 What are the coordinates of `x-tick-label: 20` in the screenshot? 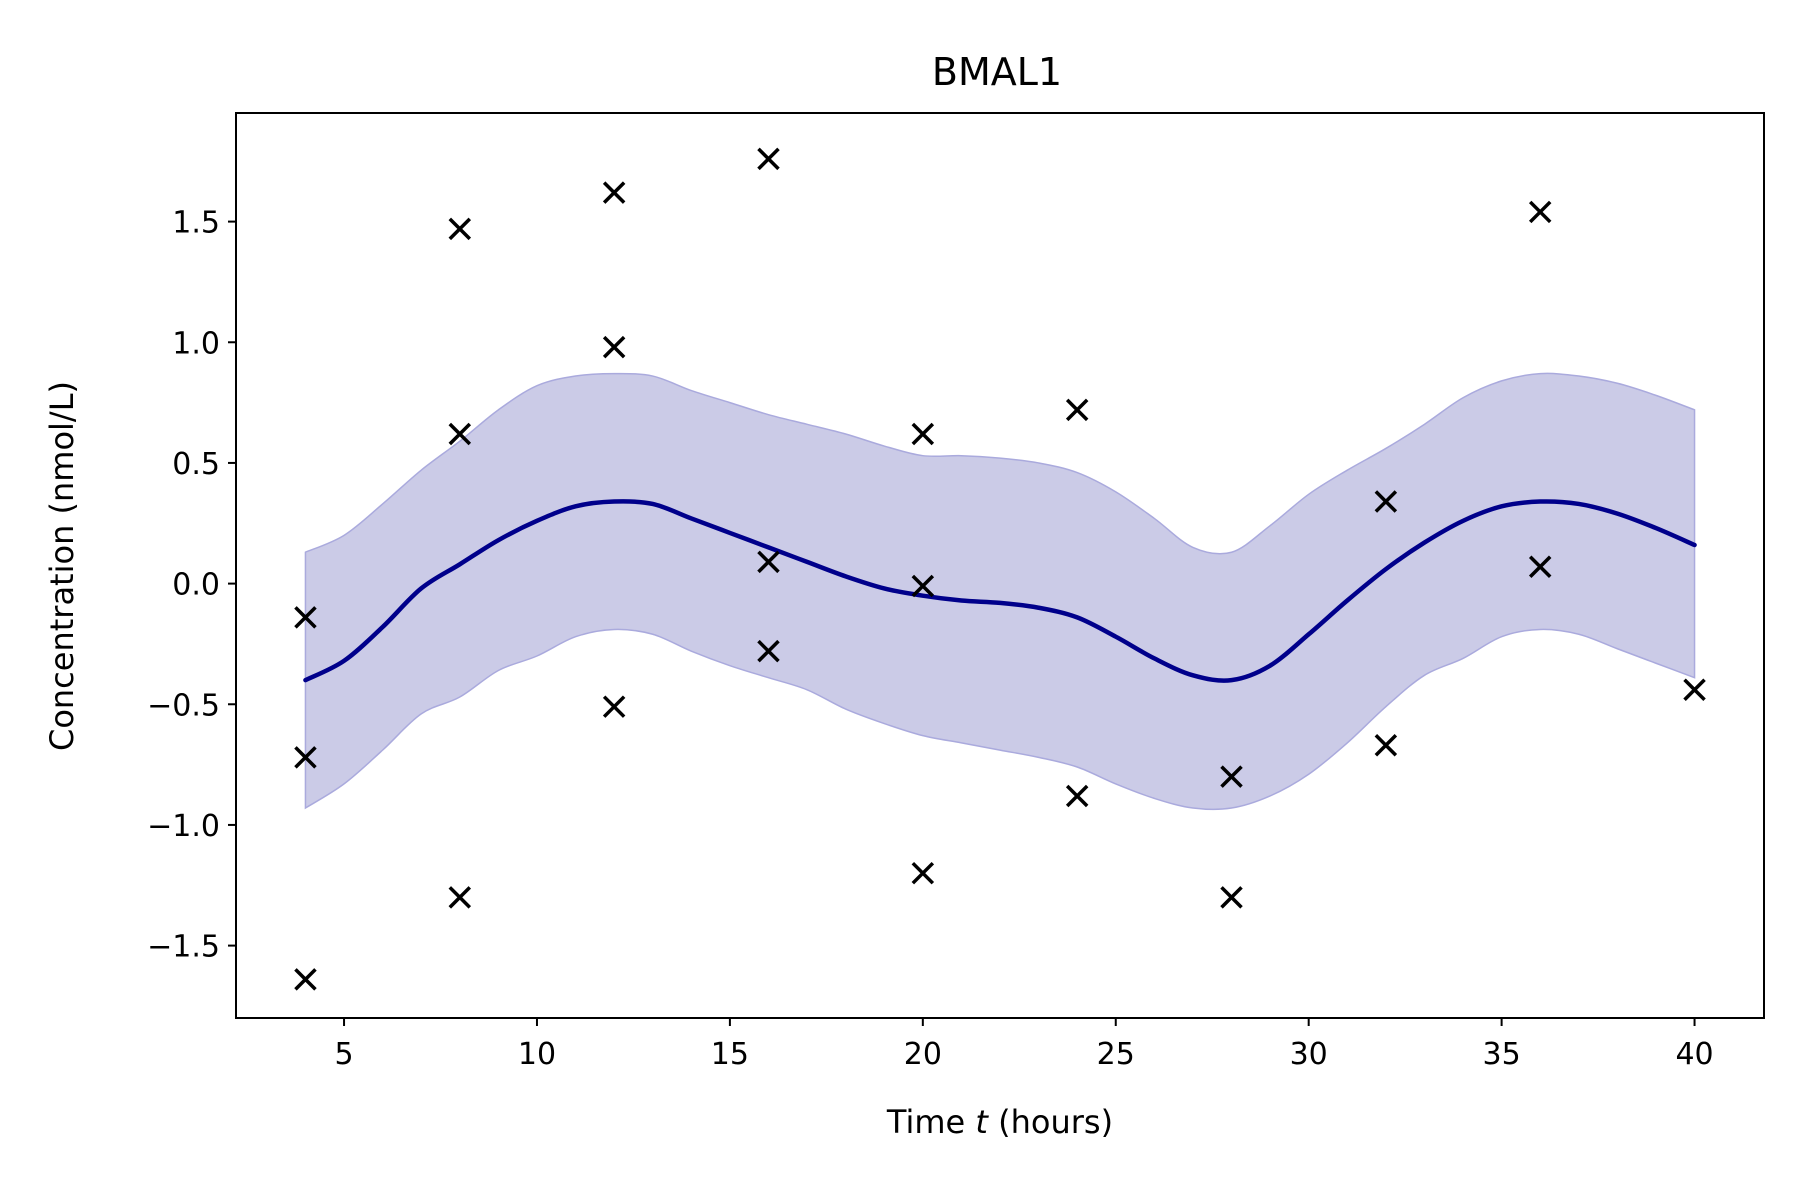 It's located at (923, 1054).